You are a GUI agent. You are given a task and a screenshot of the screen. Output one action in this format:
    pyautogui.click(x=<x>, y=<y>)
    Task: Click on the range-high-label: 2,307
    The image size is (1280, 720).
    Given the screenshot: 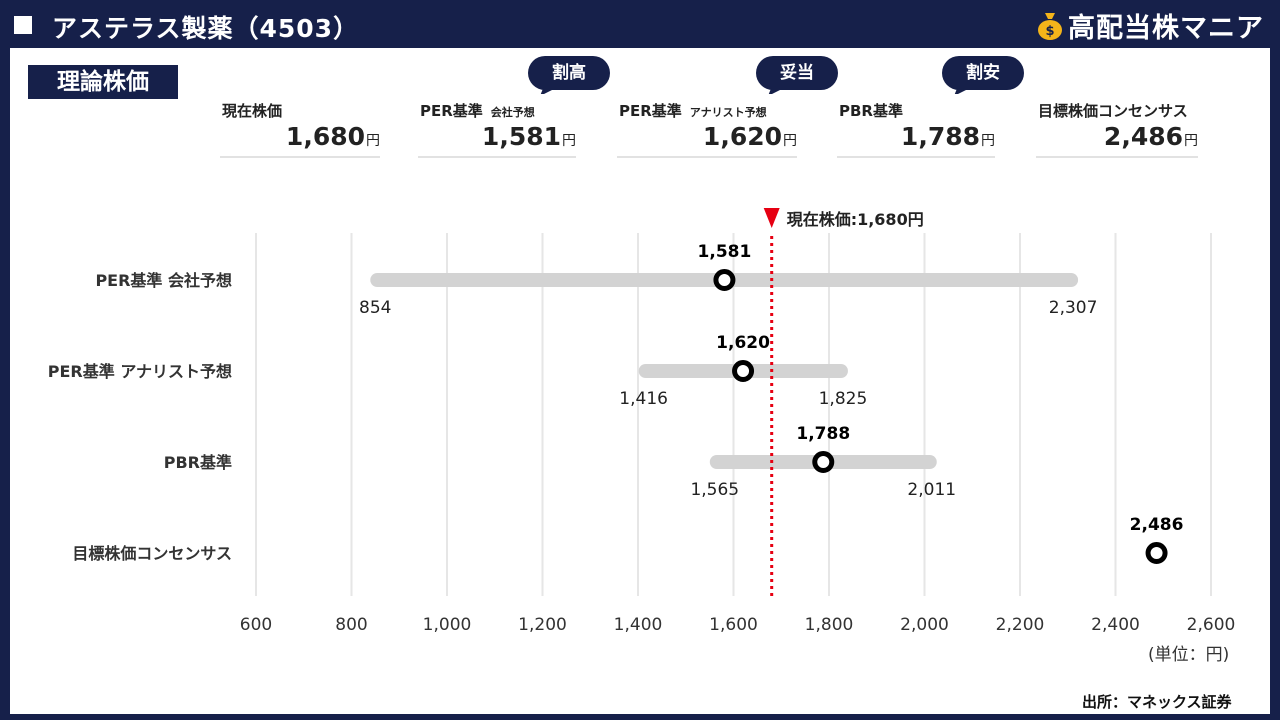 What is the action you would take?
    pyautogui.click(x=1073, y=308)
    